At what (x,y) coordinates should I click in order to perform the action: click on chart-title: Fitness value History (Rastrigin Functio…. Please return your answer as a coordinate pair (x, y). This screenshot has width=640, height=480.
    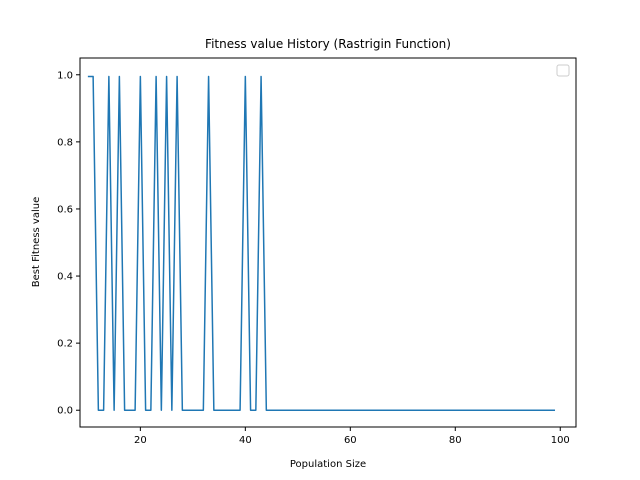
    Looking at the image, I should click on (328, 44).